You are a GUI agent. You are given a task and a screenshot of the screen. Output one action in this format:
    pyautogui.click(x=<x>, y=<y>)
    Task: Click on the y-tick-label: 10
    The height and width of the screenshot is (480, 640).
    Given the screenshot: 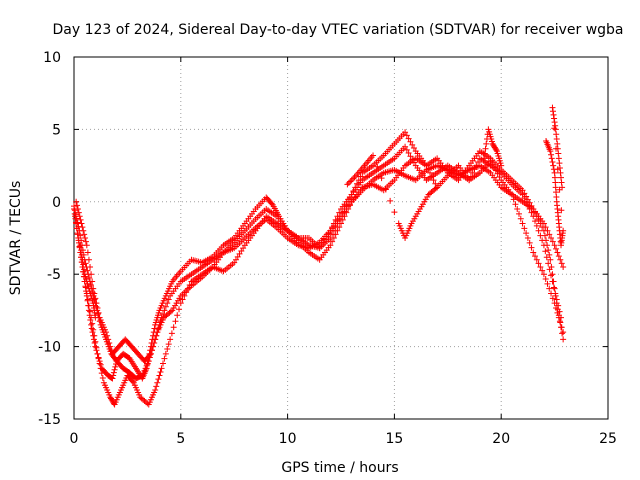 What is the action you would take?
    pyautogui.click(x=52, y=58)
    